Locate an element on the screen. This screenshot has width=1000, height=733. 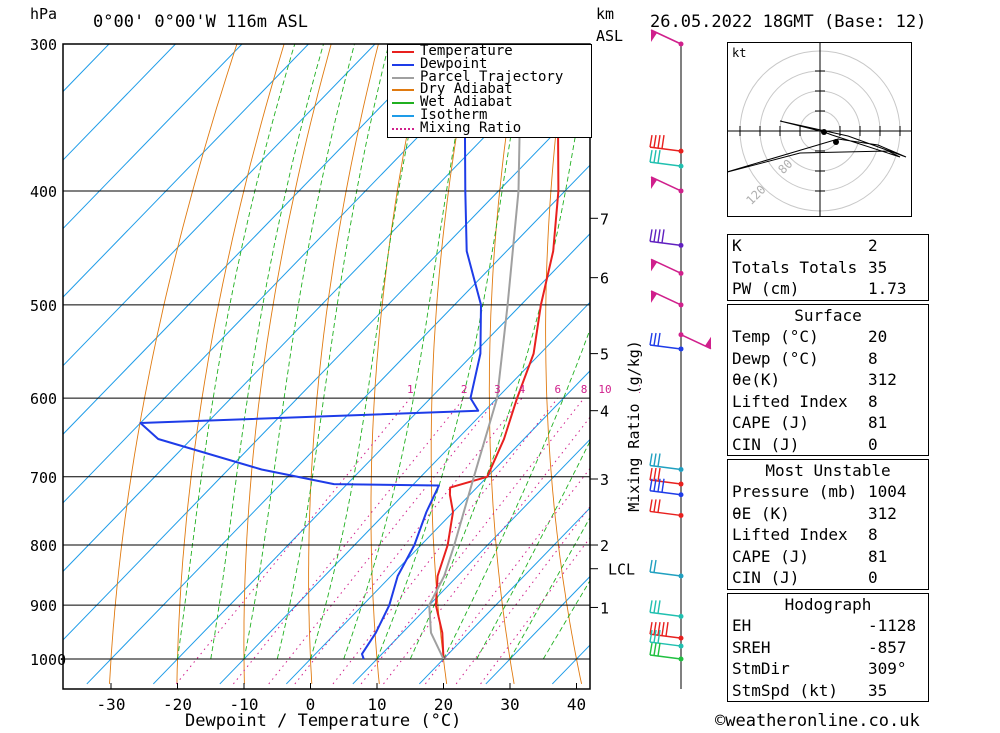
pressure-tick-label: 400 is located at coordinates (43, 192).